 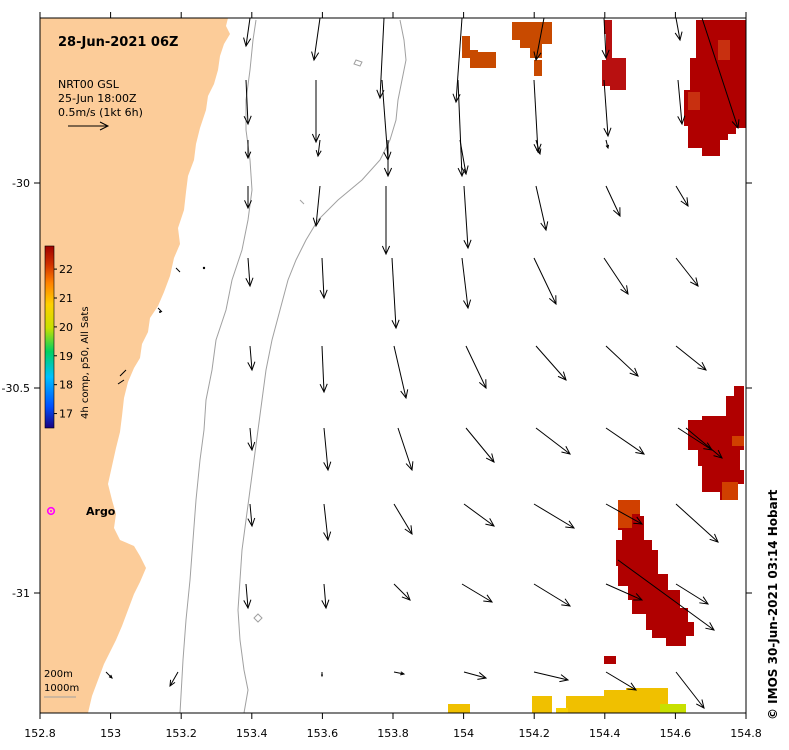 What do you see at coordinates (610, 660) in the screenshot?
I see `sst-patch-small` at bounding box center [610, 660].